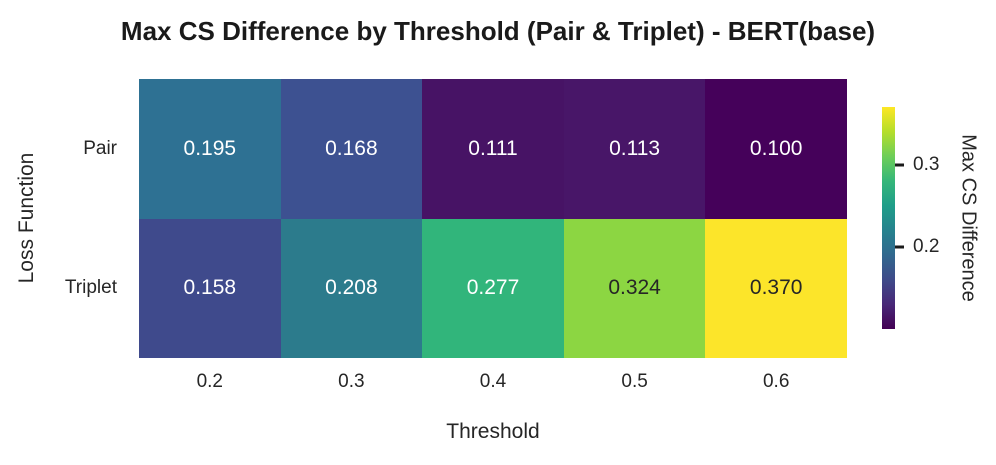  Describe the element at coordinates (351, 149) in the screenshot. I see `heatmap-cell-r0-c1: 0.168` at that location.